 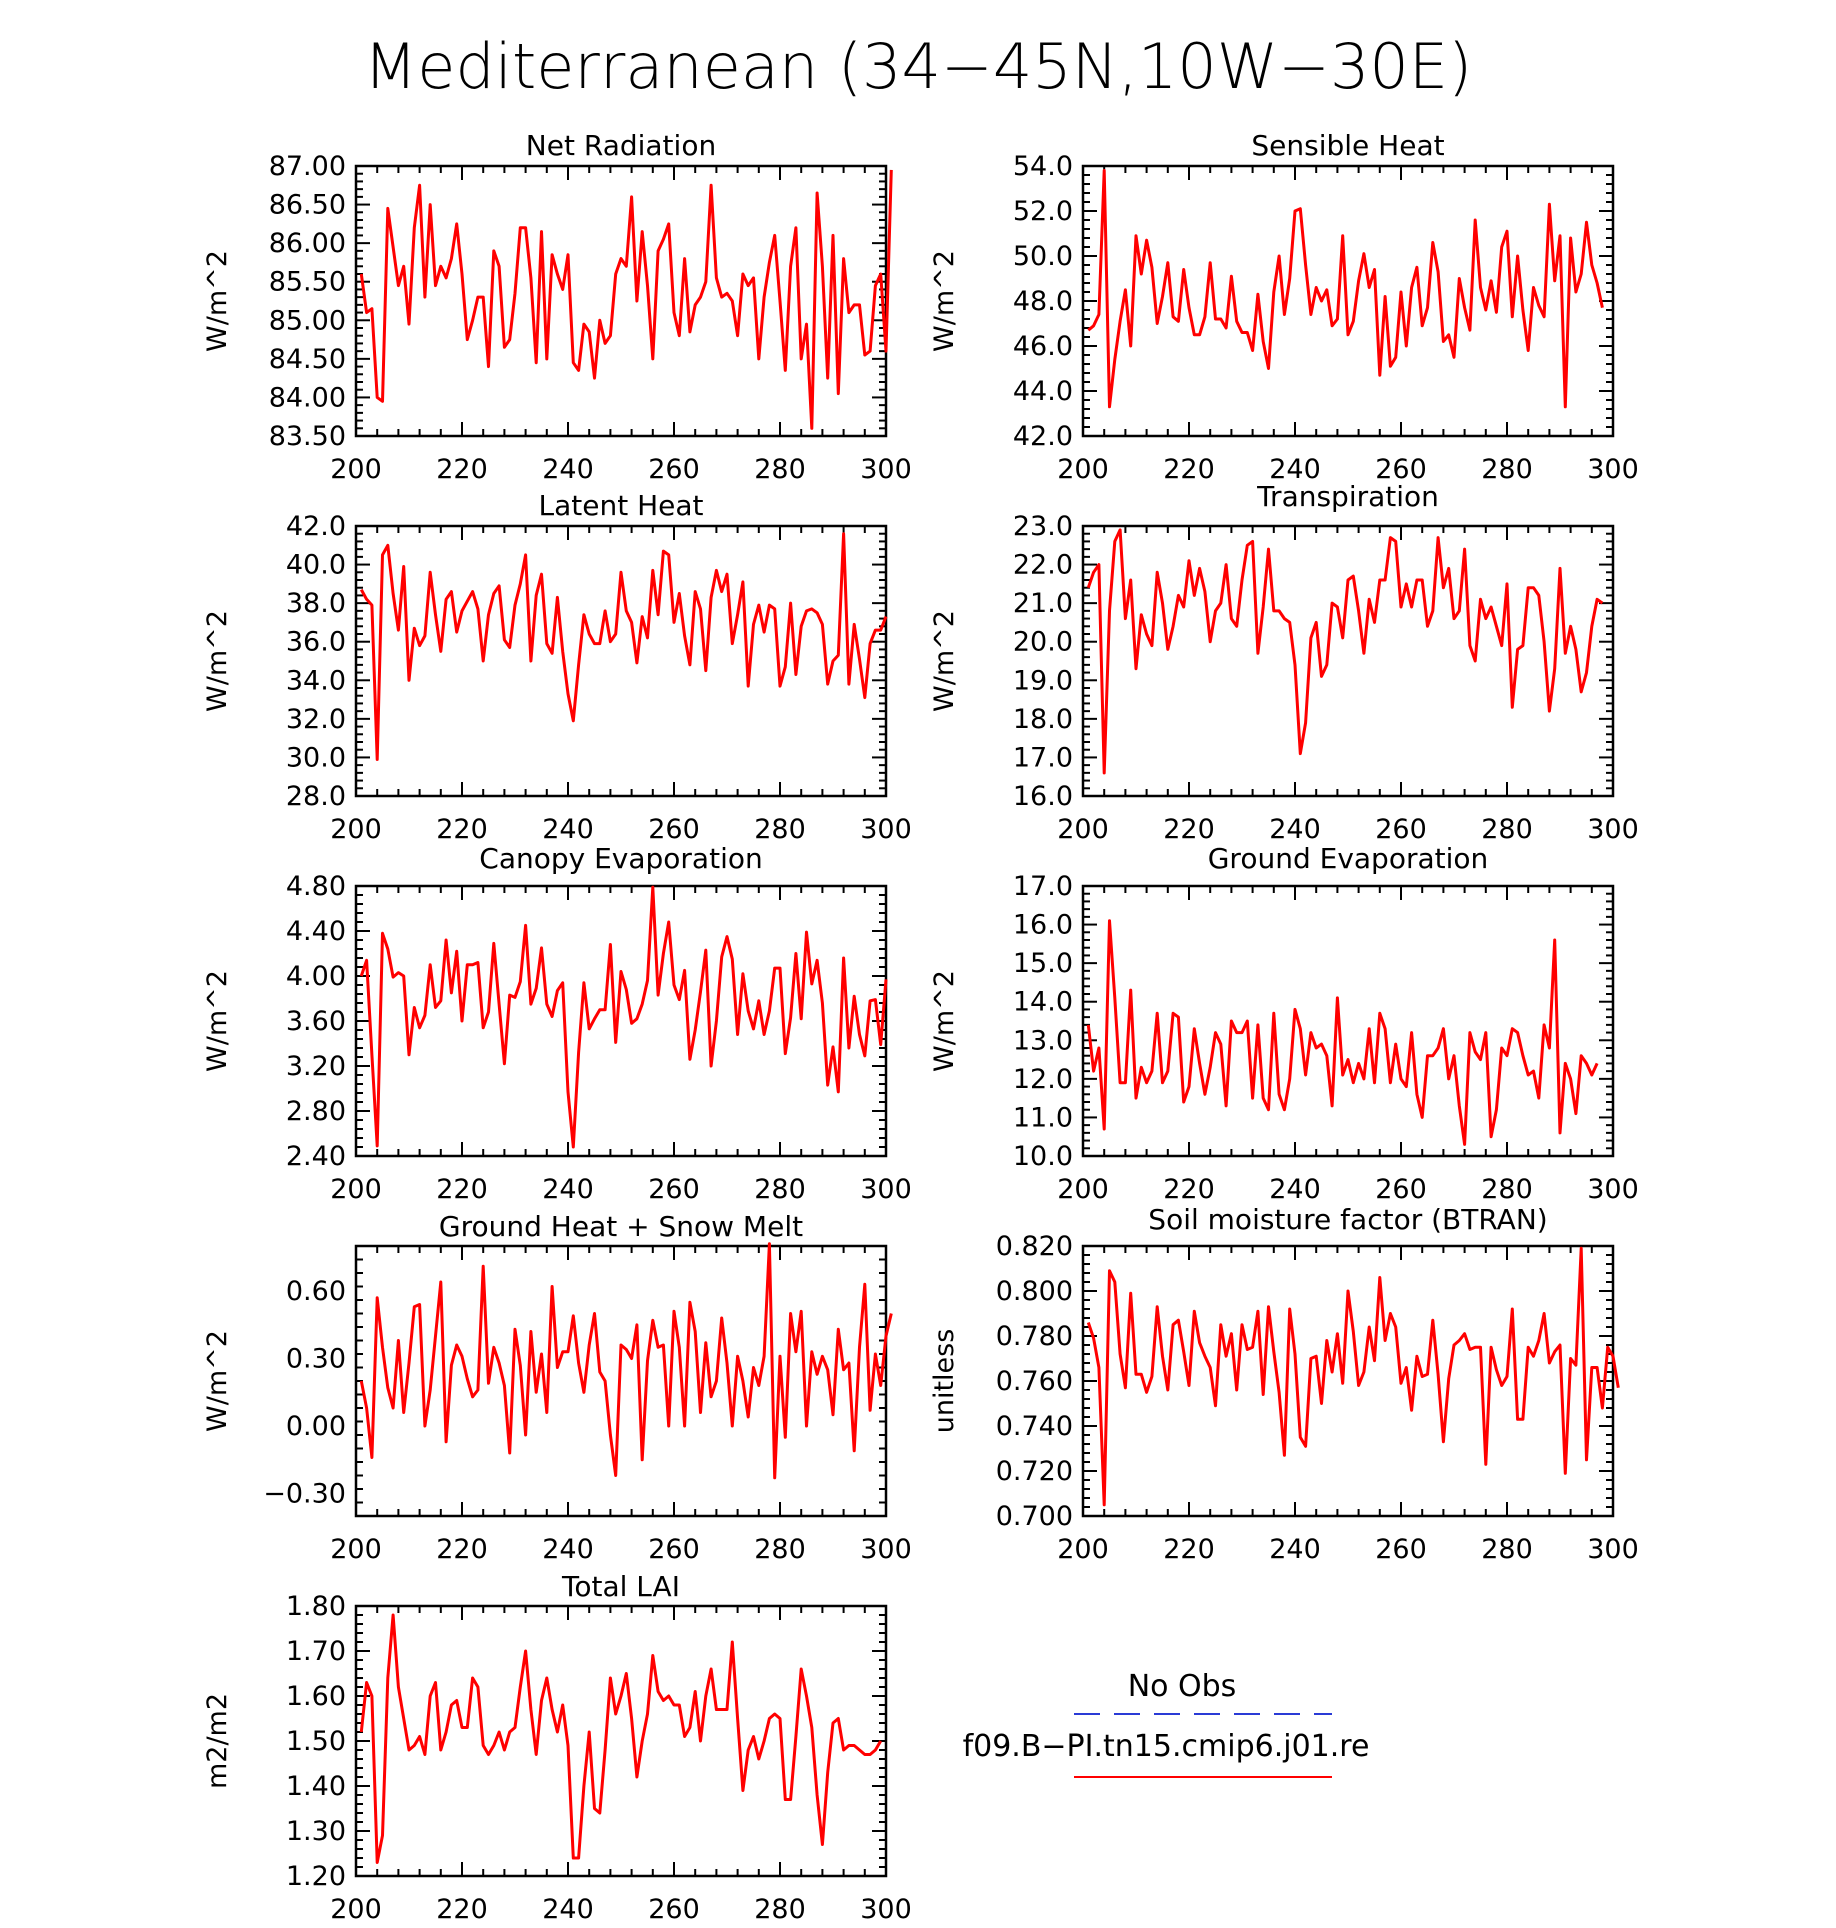 I want to click on legend-label-no-obs: No Obs, so click(x=1182, y=1686).